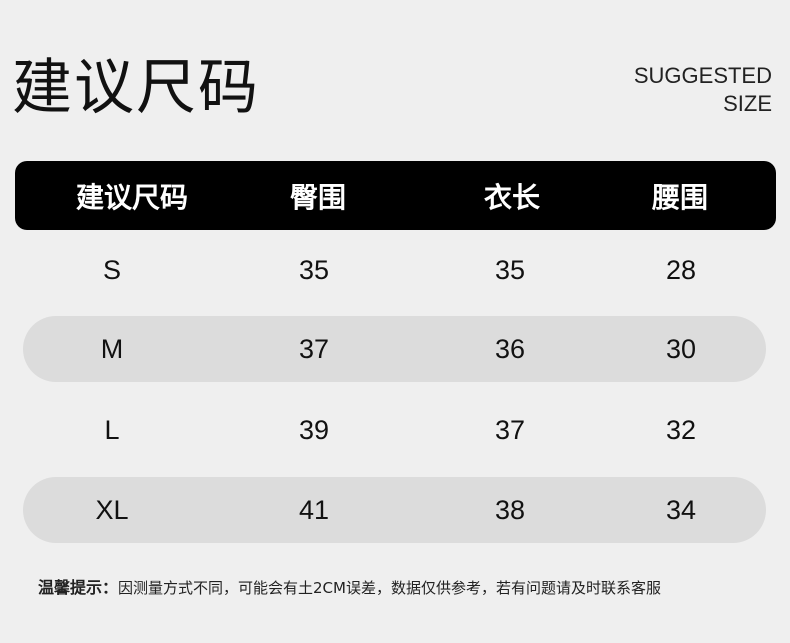  What do you see at coordinates (112, 509) in the screenshot?
I see `cell-size: XL` at bounding box center [112, 509].